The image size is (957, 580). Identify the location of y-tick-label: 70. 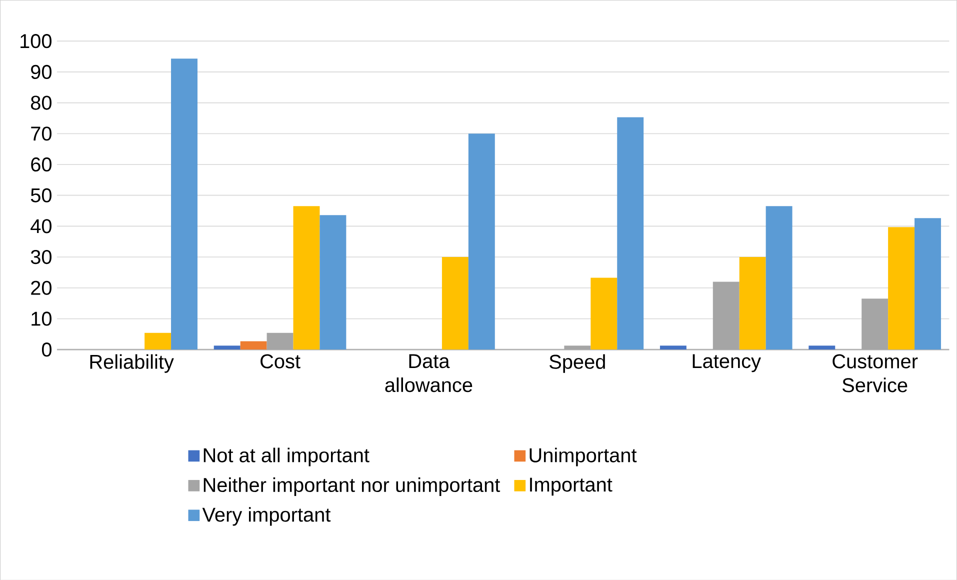
(41, 133).